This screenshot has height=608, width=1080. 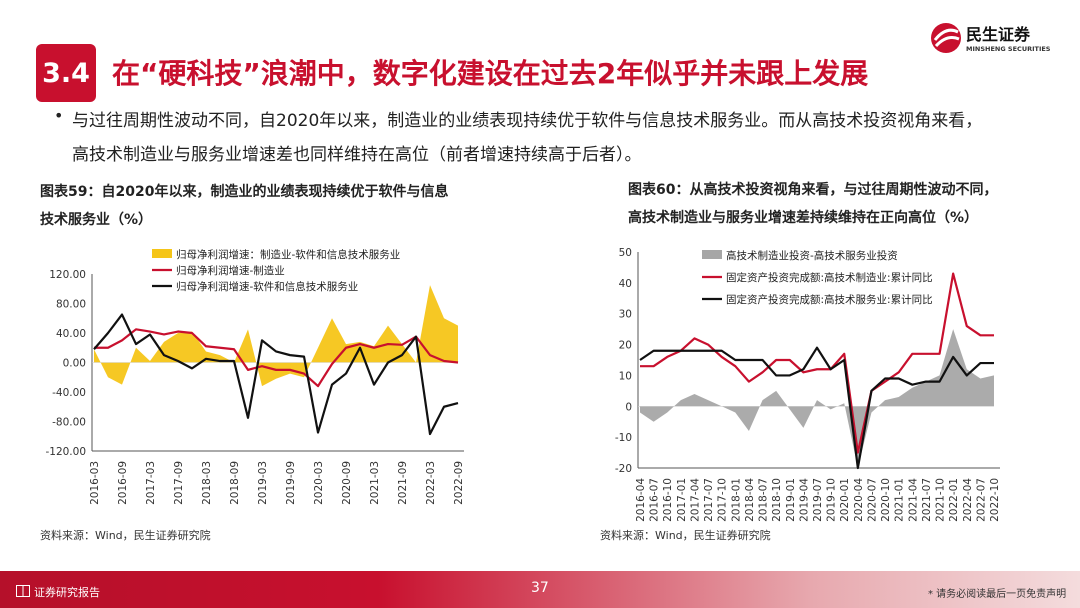 I want to click on x-tick-label: 2018-10, so click(x=777, y=500).